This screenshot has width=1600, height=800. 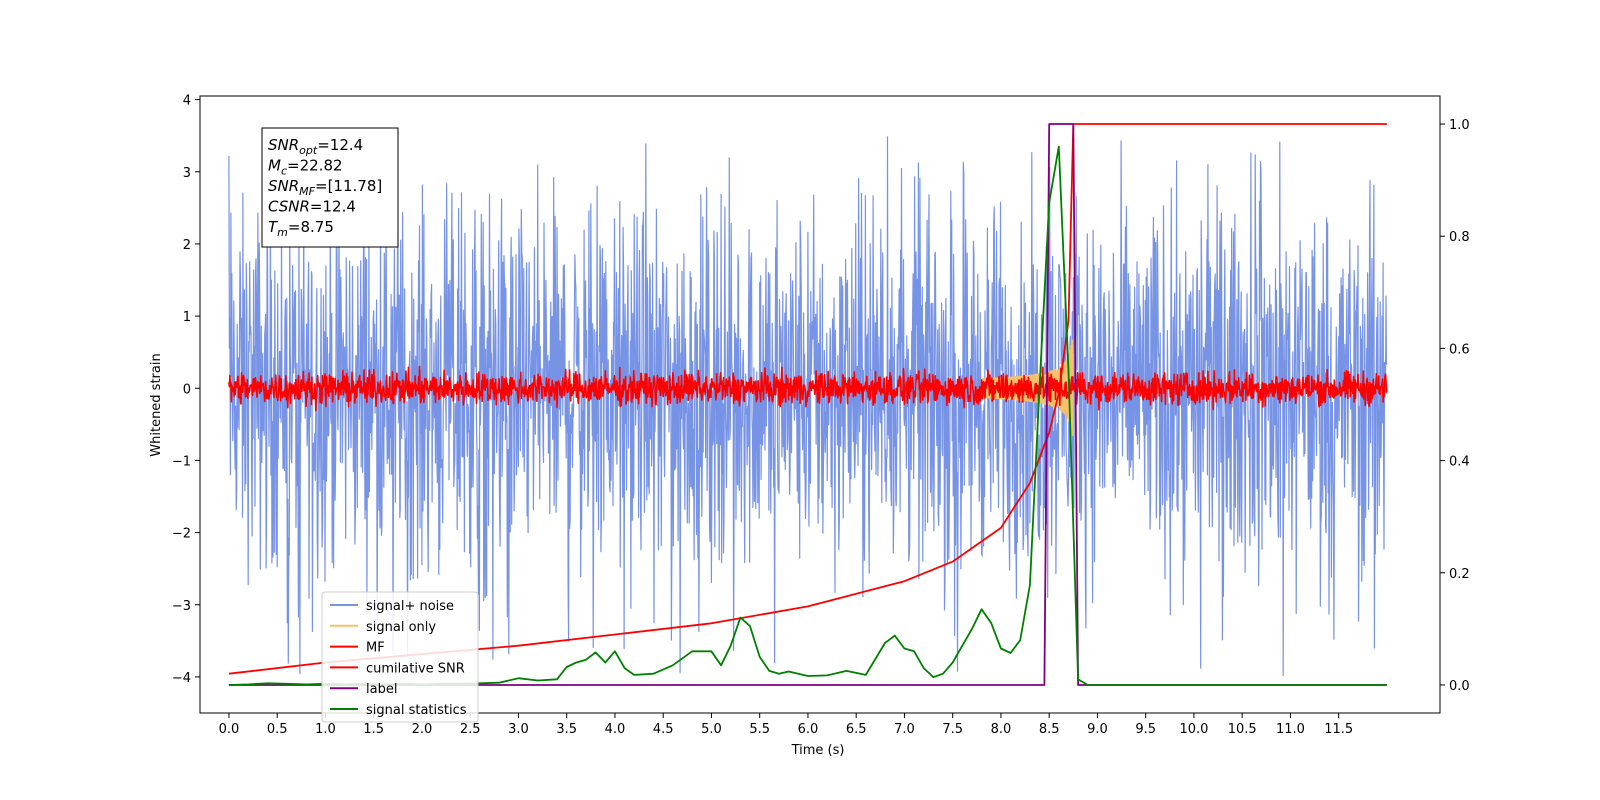 What do you see at coordinates (415, 668) in the screenshot?
I see `legend-label-cumilative-snr: cumilative SNR` at bounding box center [415, 668].